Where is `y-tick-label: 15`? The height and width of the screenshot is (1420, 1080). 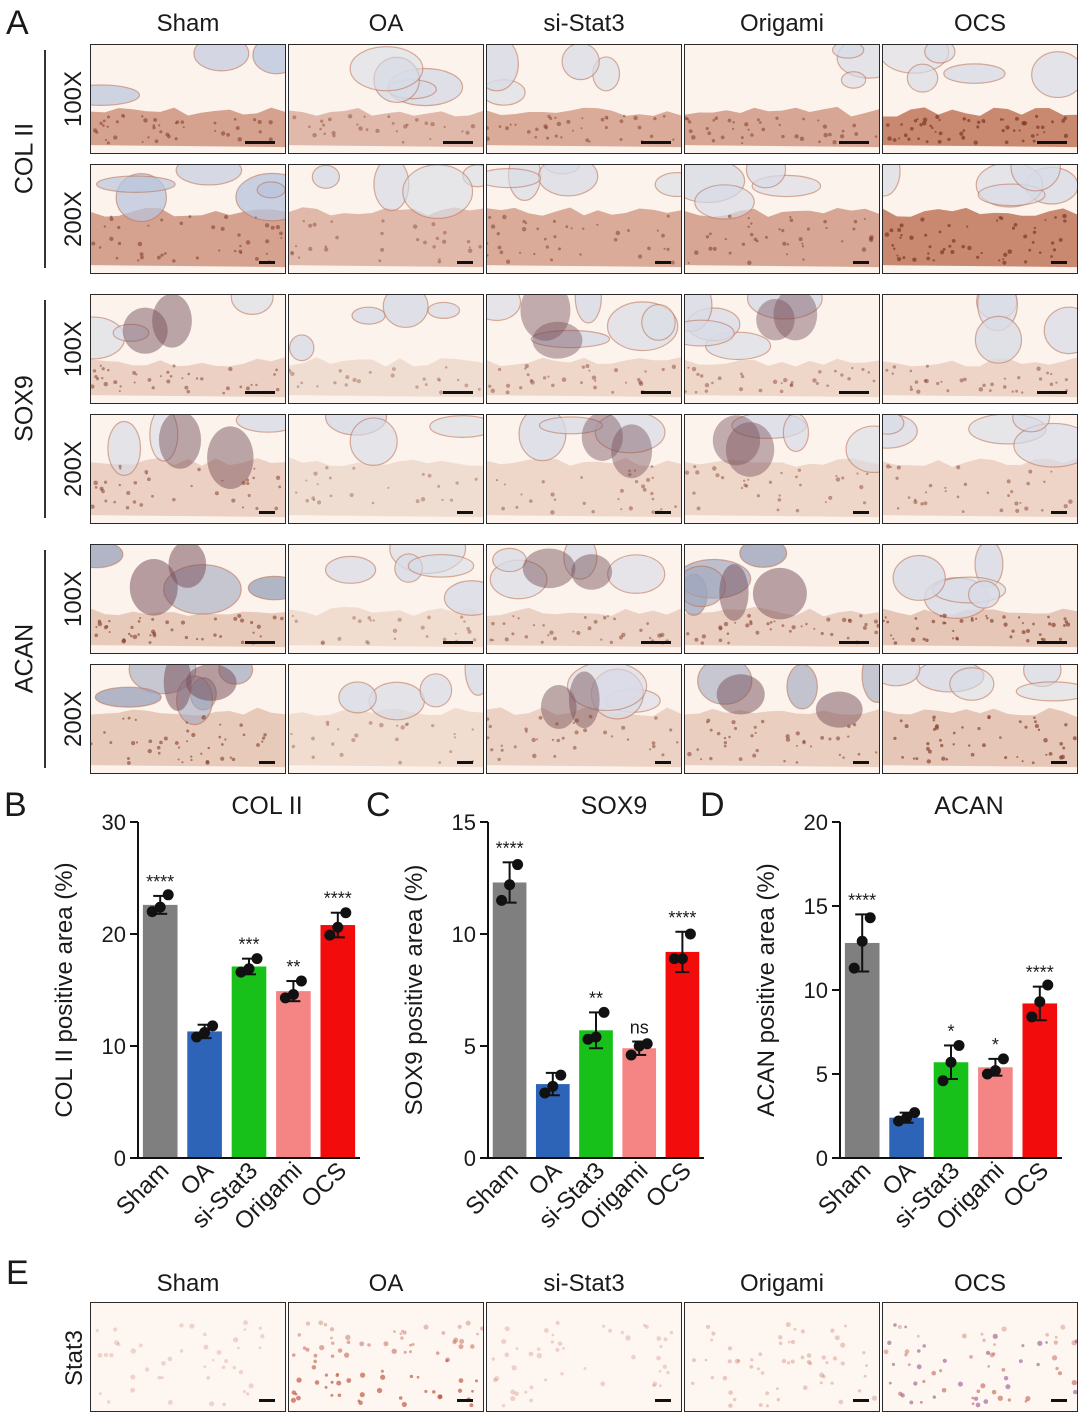 y-tick-label: 15 is located at coordinates (816, 906).